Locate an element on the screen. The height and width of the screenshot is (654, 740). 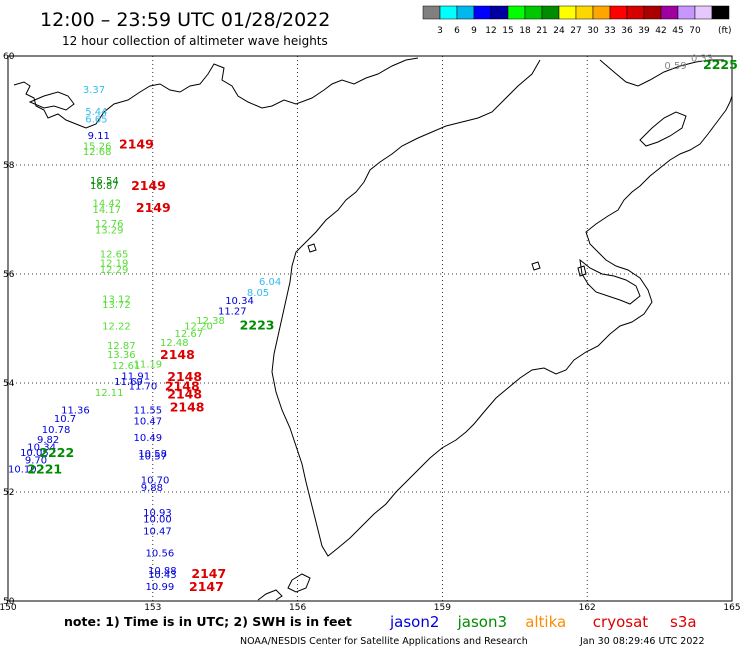
map-title: 12:00 – 23:59 UTC 01/28/2022 is located at coordinates (185, 20).